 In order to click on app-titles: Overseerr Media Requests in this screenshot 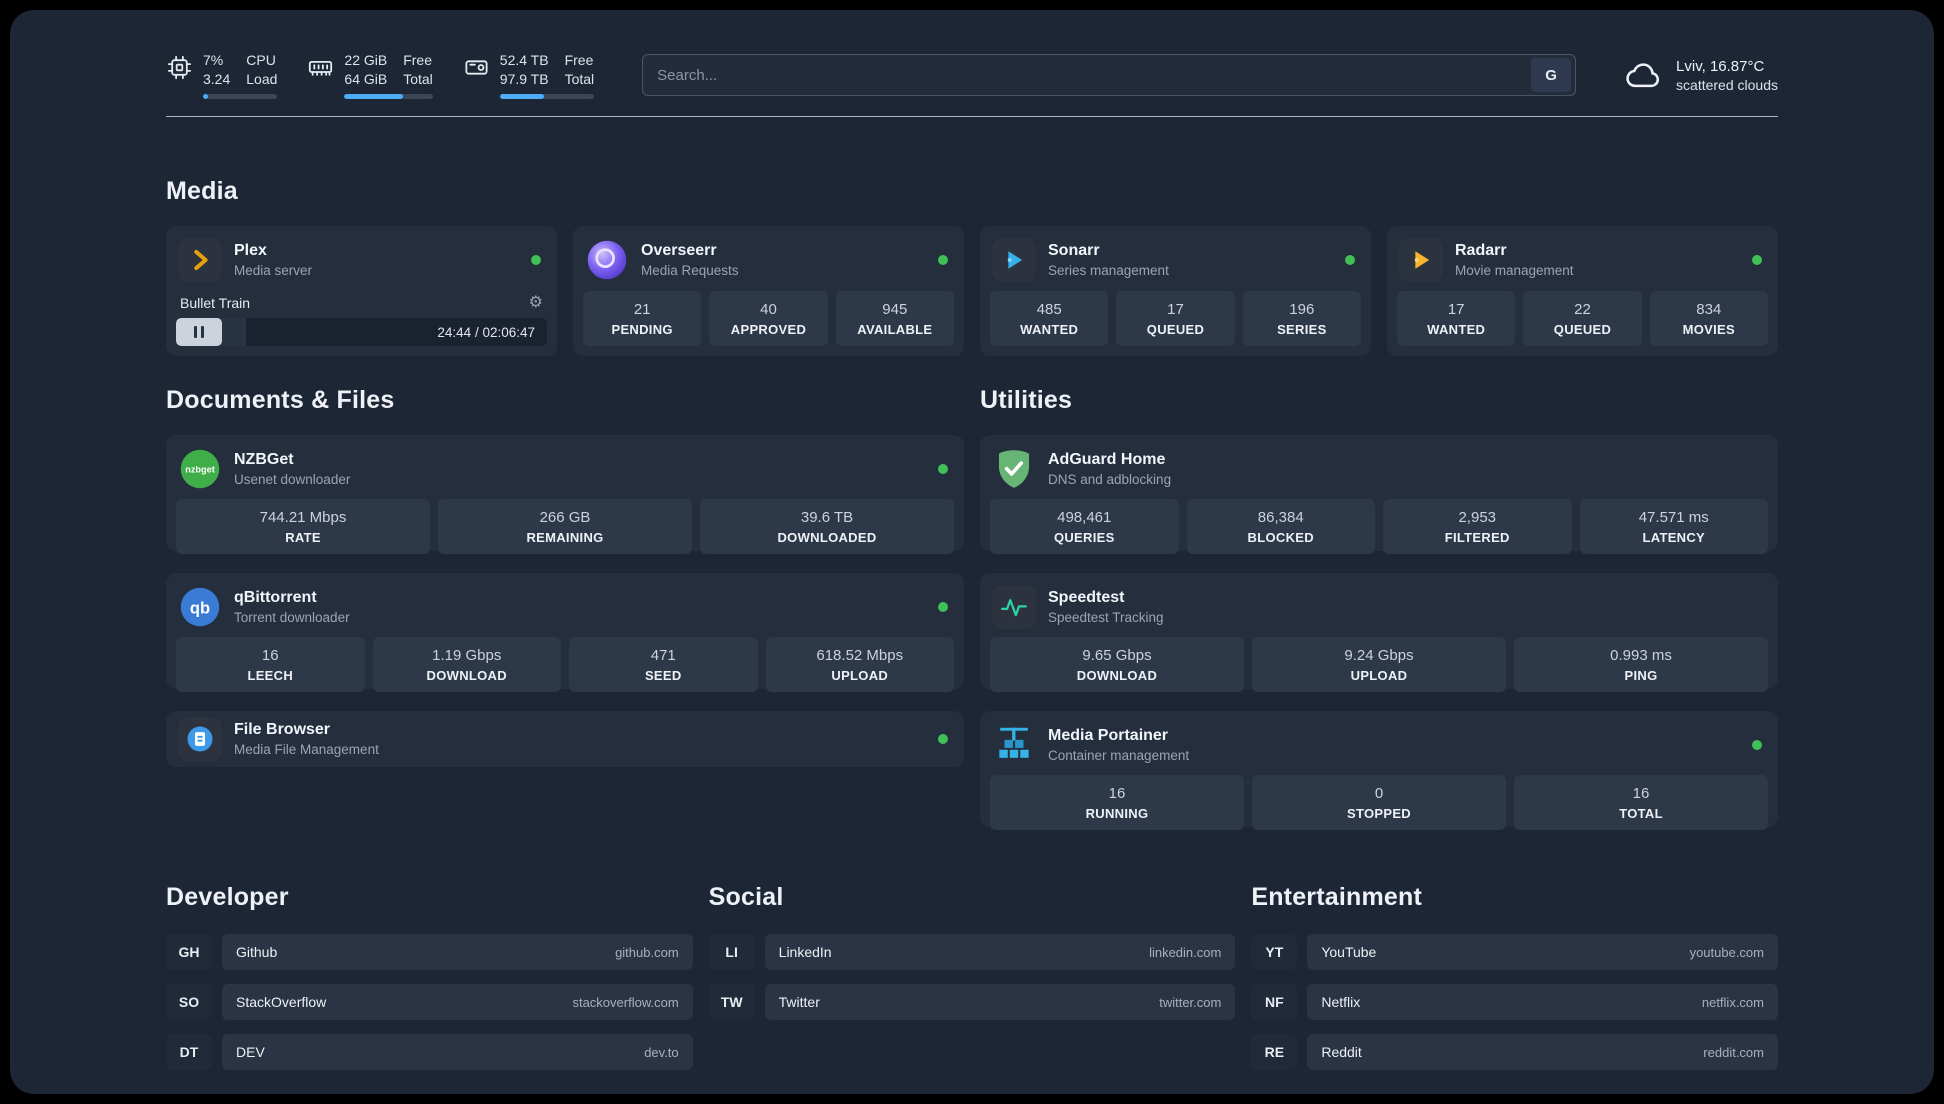, I will do `click(690, 260)`.